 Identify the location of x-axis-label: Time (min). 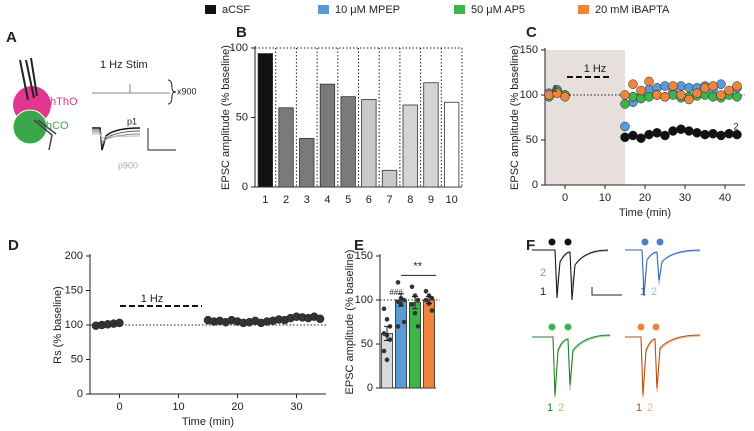
(645, 213).